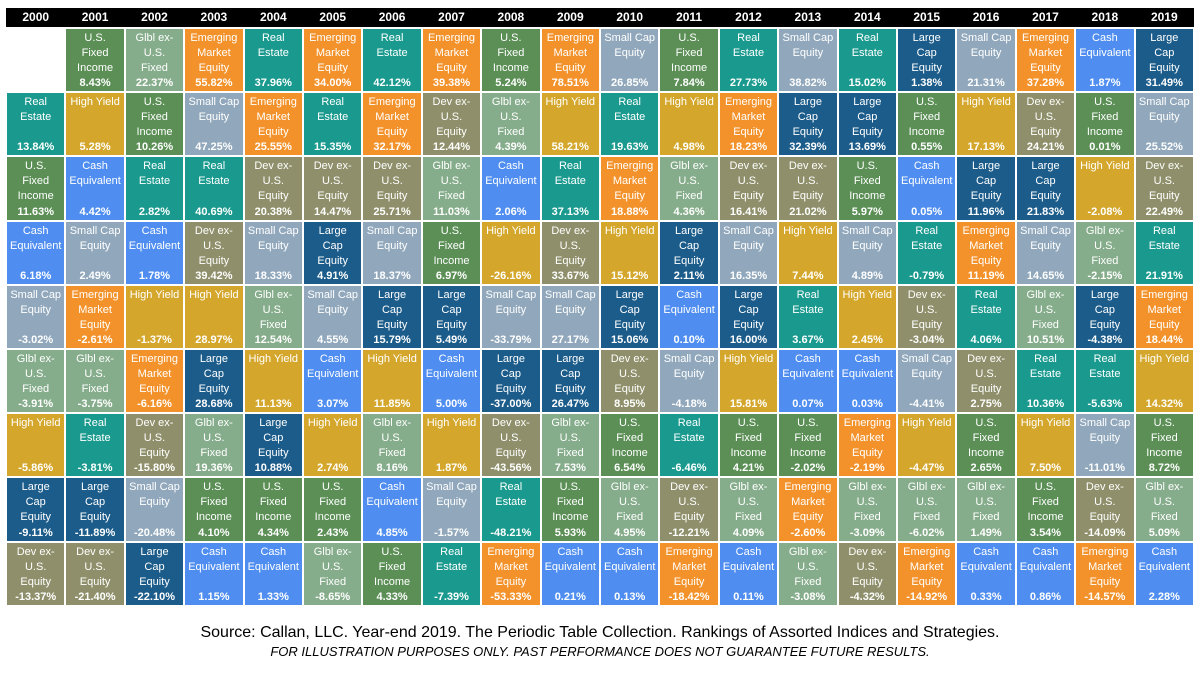  I want to click on table-cell: U.S. Fixed Income 11.63%, so click(36, 188).